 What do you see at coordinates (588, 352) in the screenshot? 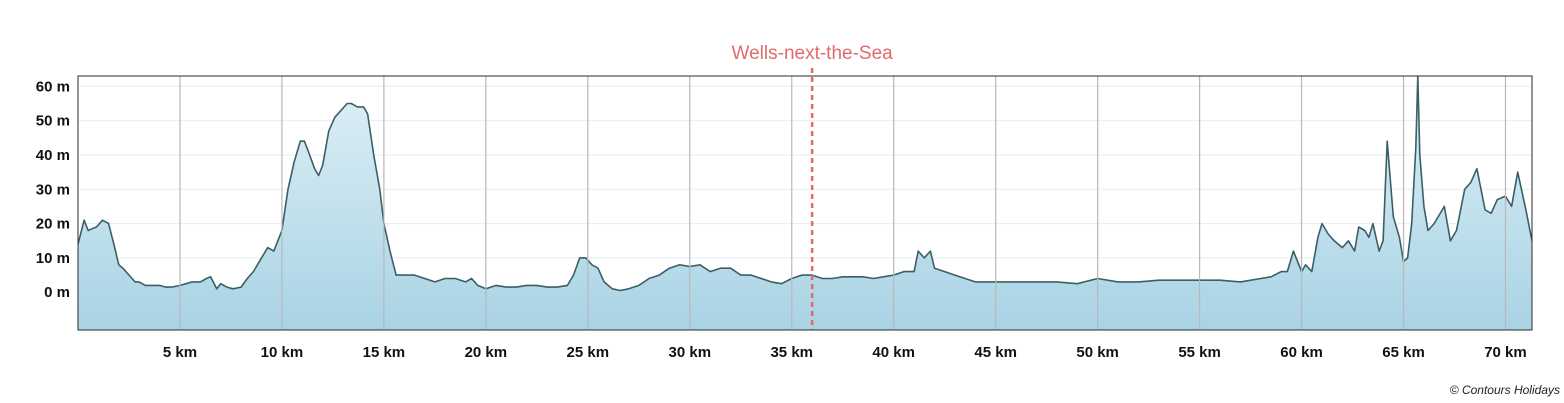
I see `x-tick-label: 25 km` at bounding box center [588, 352].